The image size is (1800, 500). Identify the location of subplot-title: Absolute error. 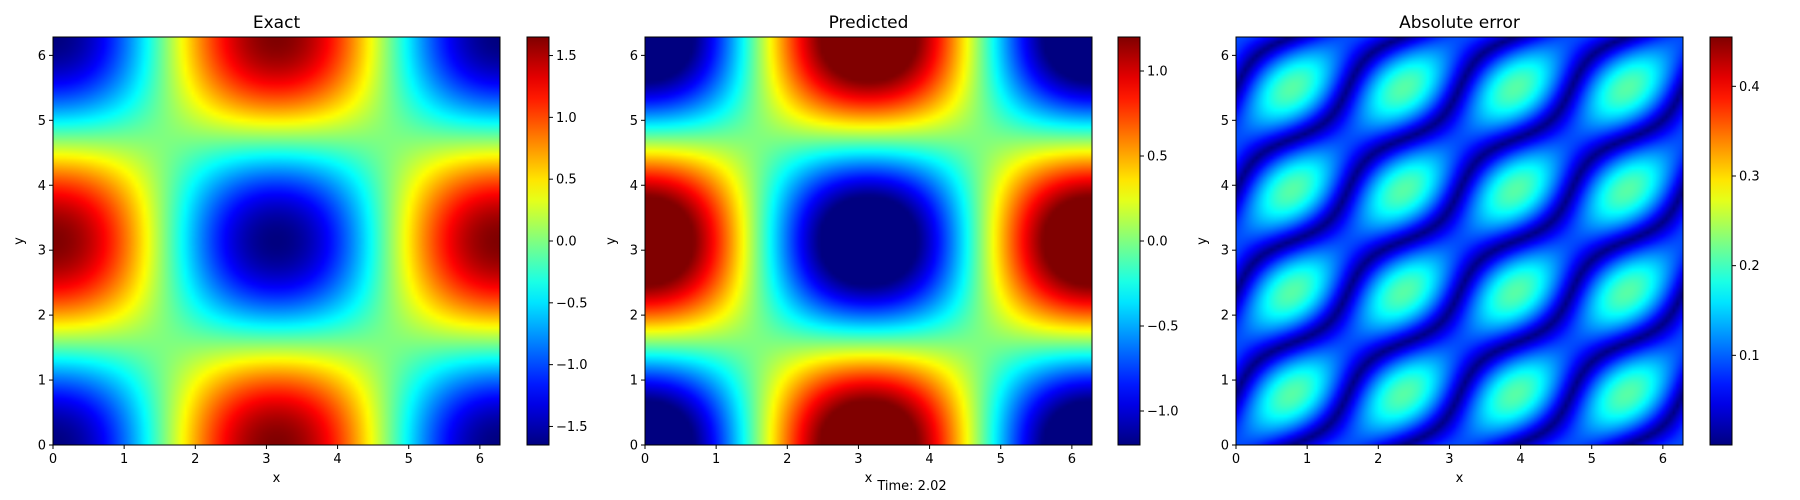
(1459, 23).